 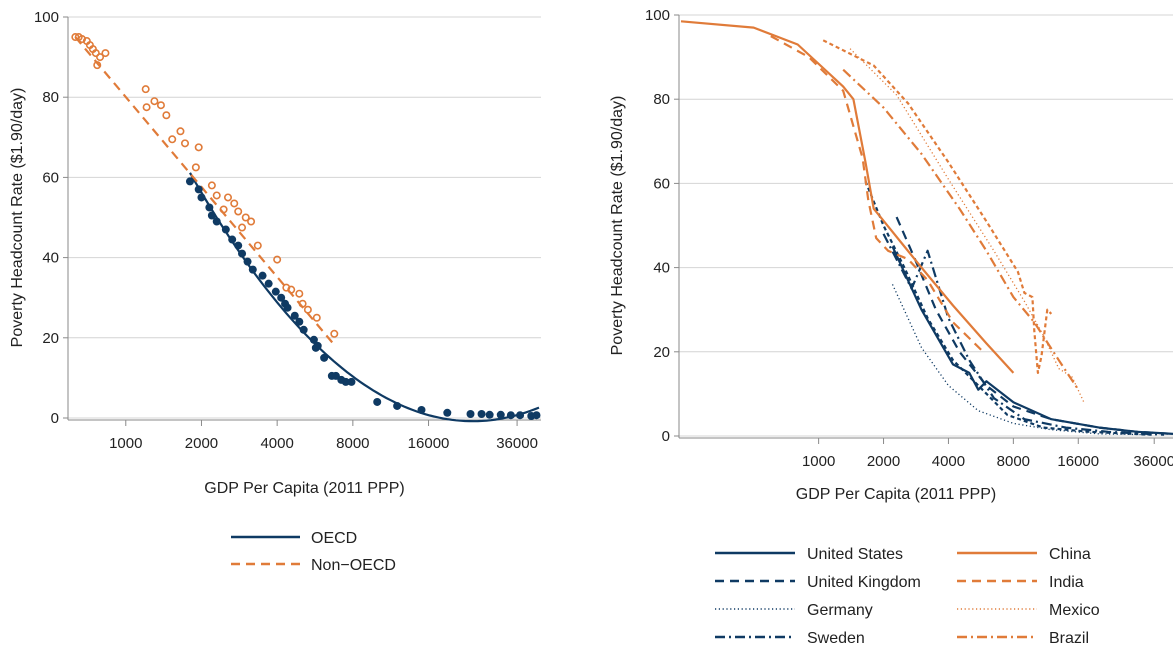 What do you see at coordinates (657, 15) in the screenshot?
I see `y-tick-label: 100` at bounding box center [657, 15].